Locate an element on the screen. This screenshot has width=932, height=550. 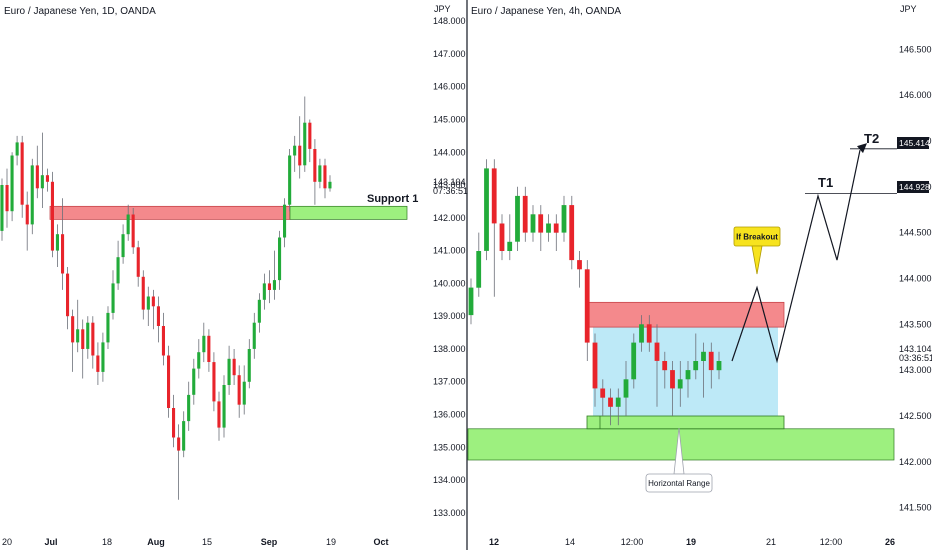
left-y-tick: 139.000 is located at coordinates (449, 316).